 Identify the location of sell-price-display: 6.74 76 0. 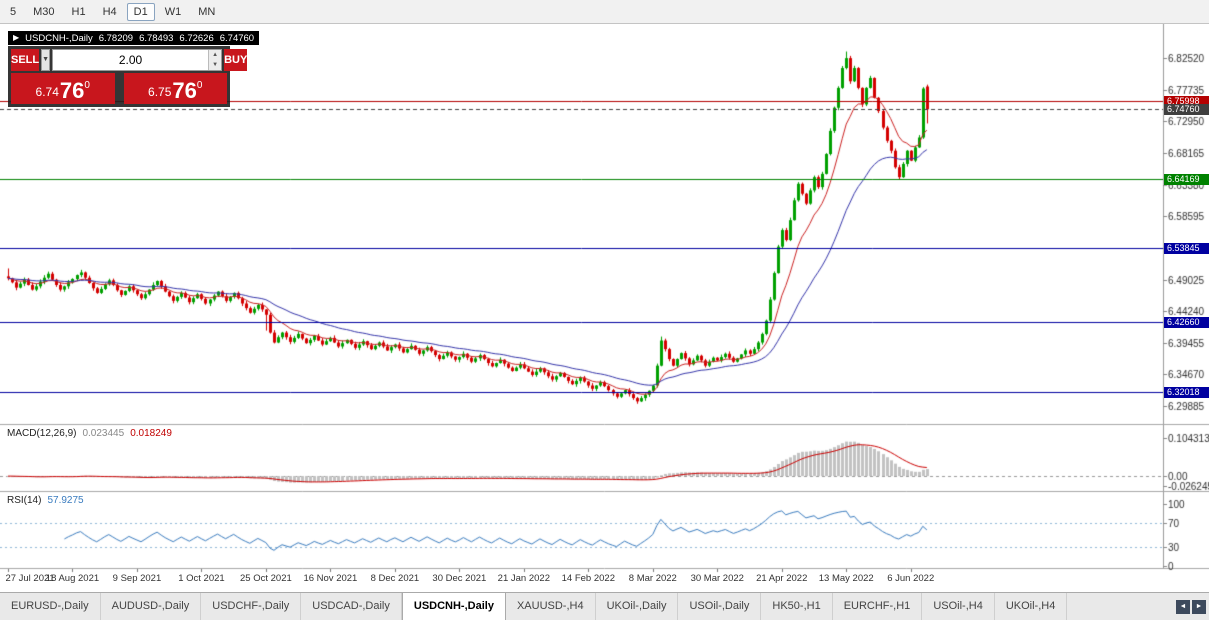
(63, 88).